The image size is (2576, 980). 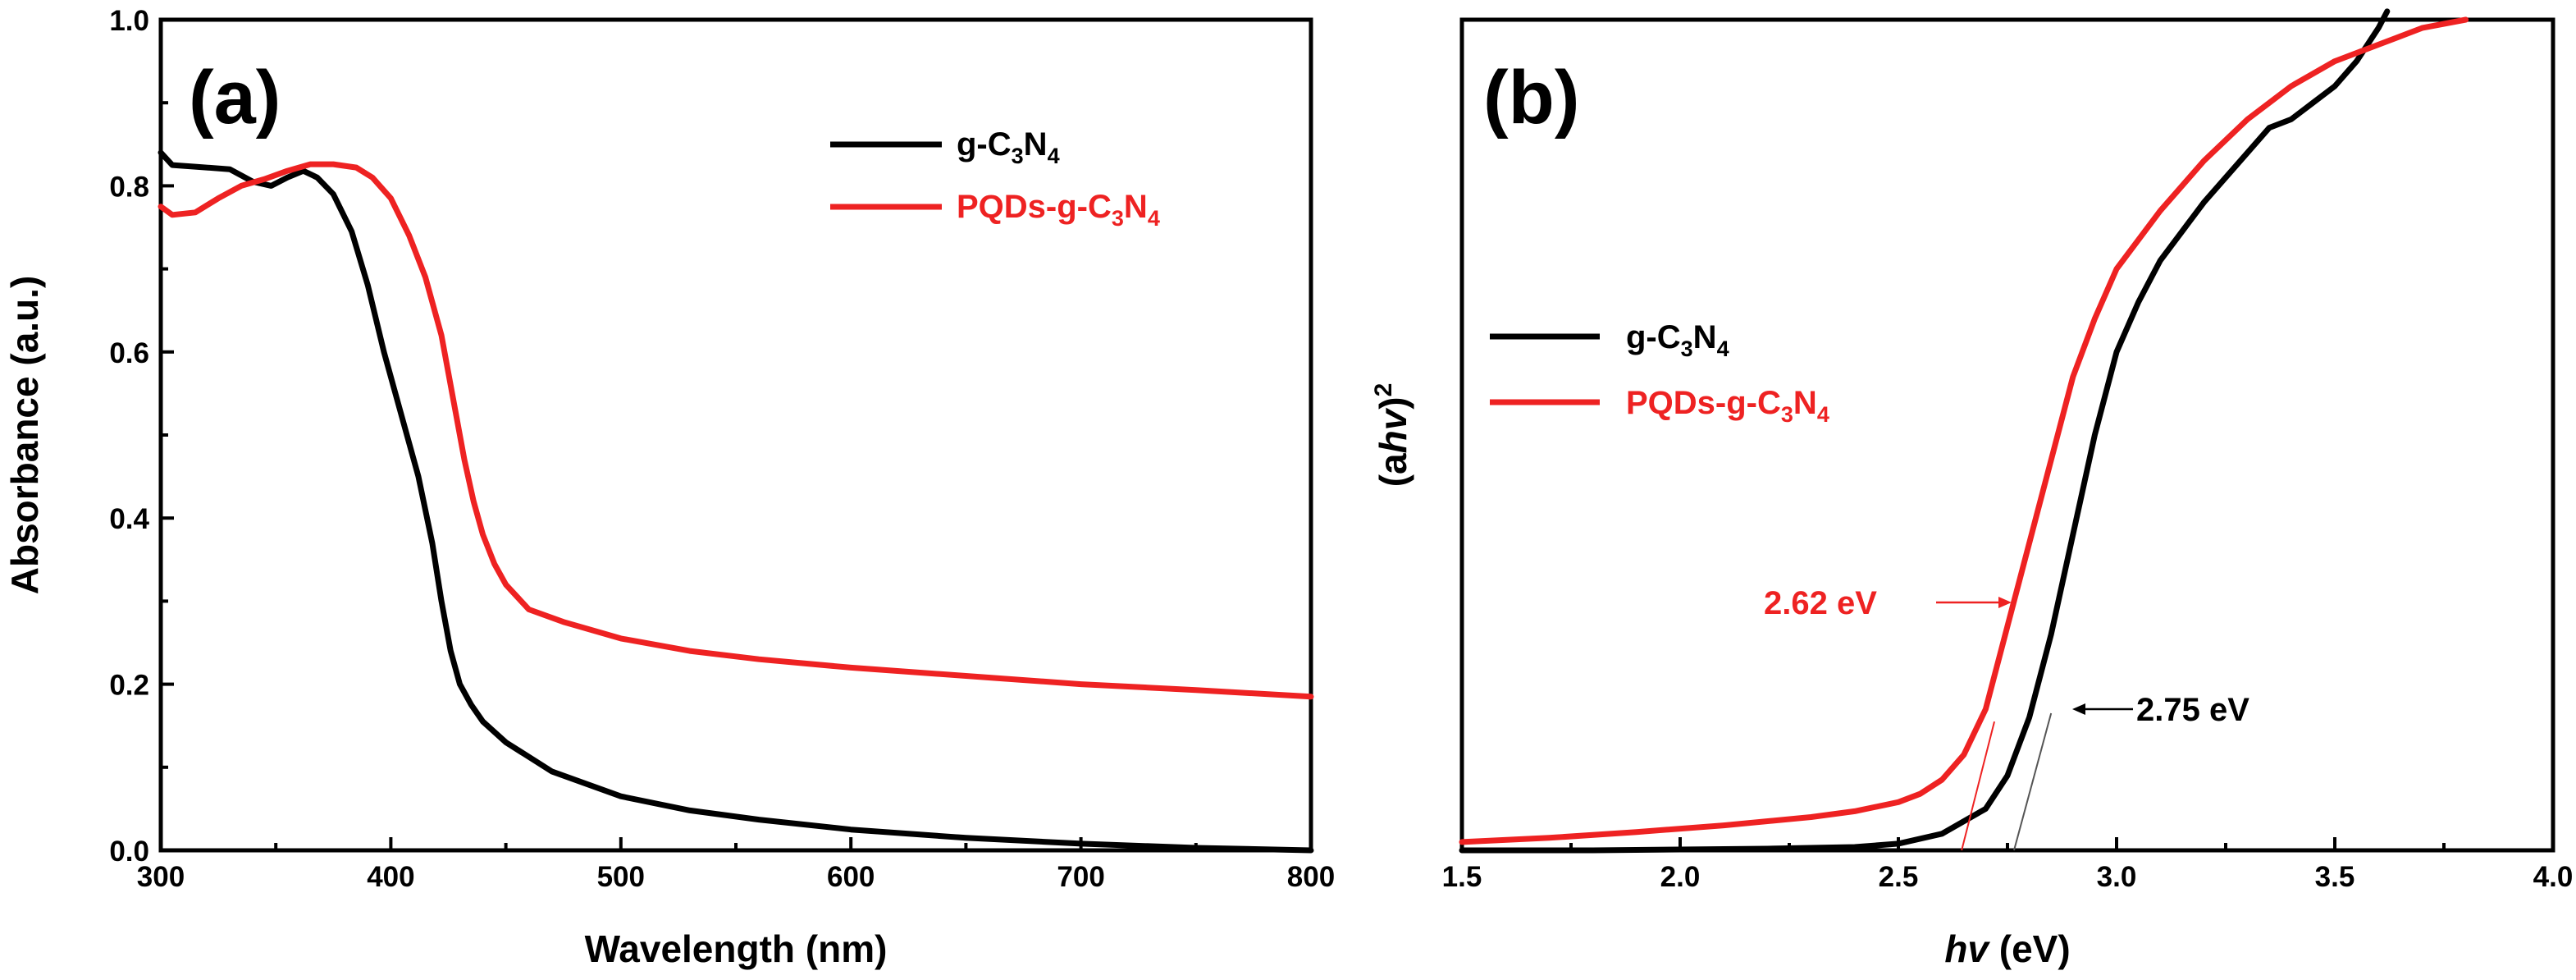 I want to click on x-tick-label: 800, so click(x=1311, y=877).